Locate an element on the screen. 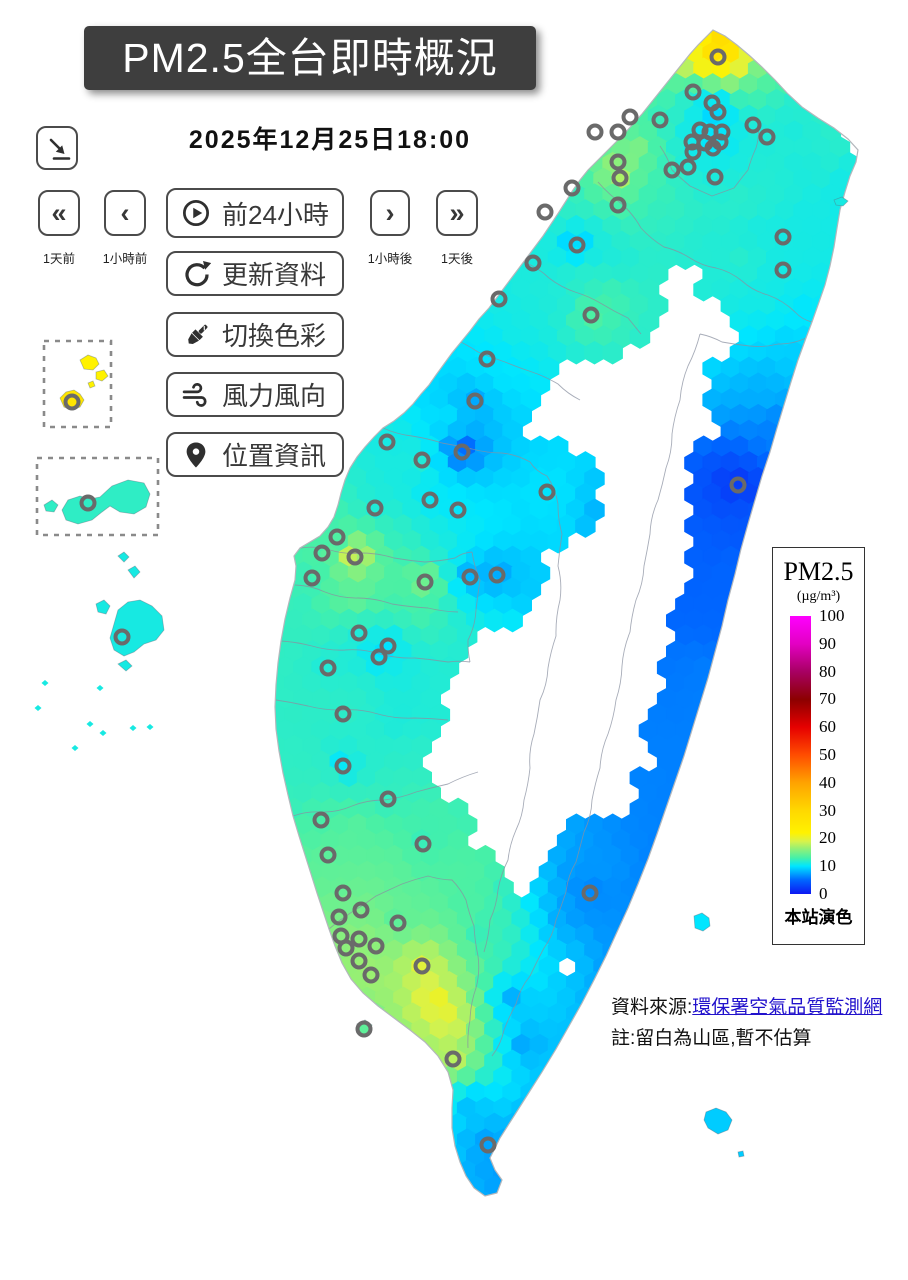  pan-corner-button is located at coordinates (57, 148).